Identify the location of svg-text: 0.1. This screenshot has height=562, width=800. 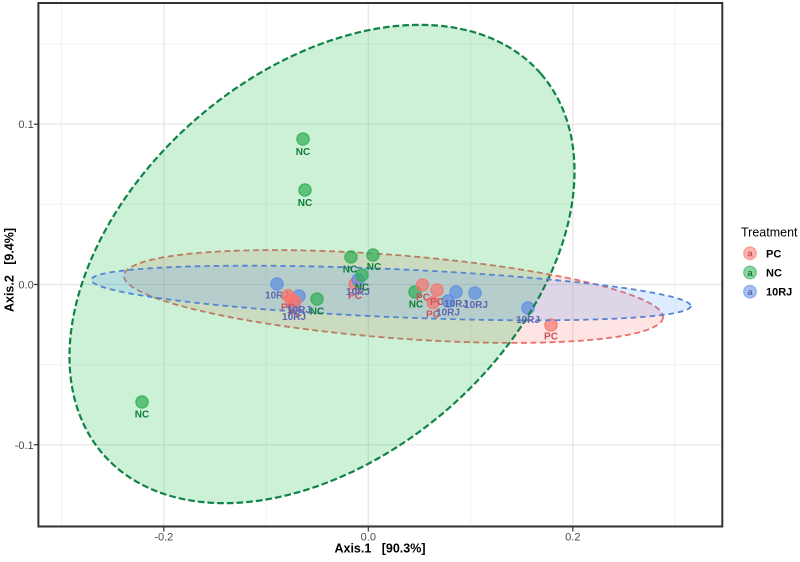
(25, 125).